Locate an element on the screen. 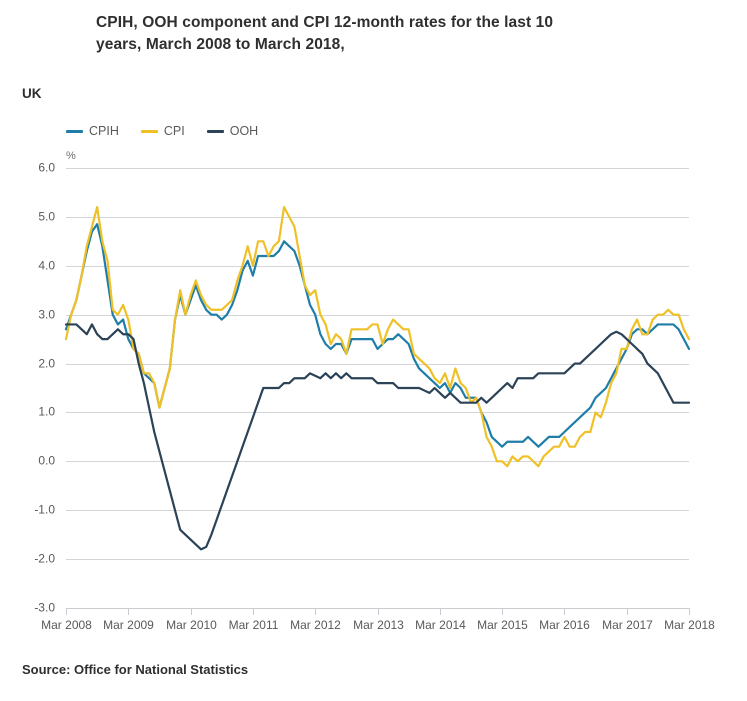  source-note: Source: Office for National Statistics is located at coordinates (135, 669).